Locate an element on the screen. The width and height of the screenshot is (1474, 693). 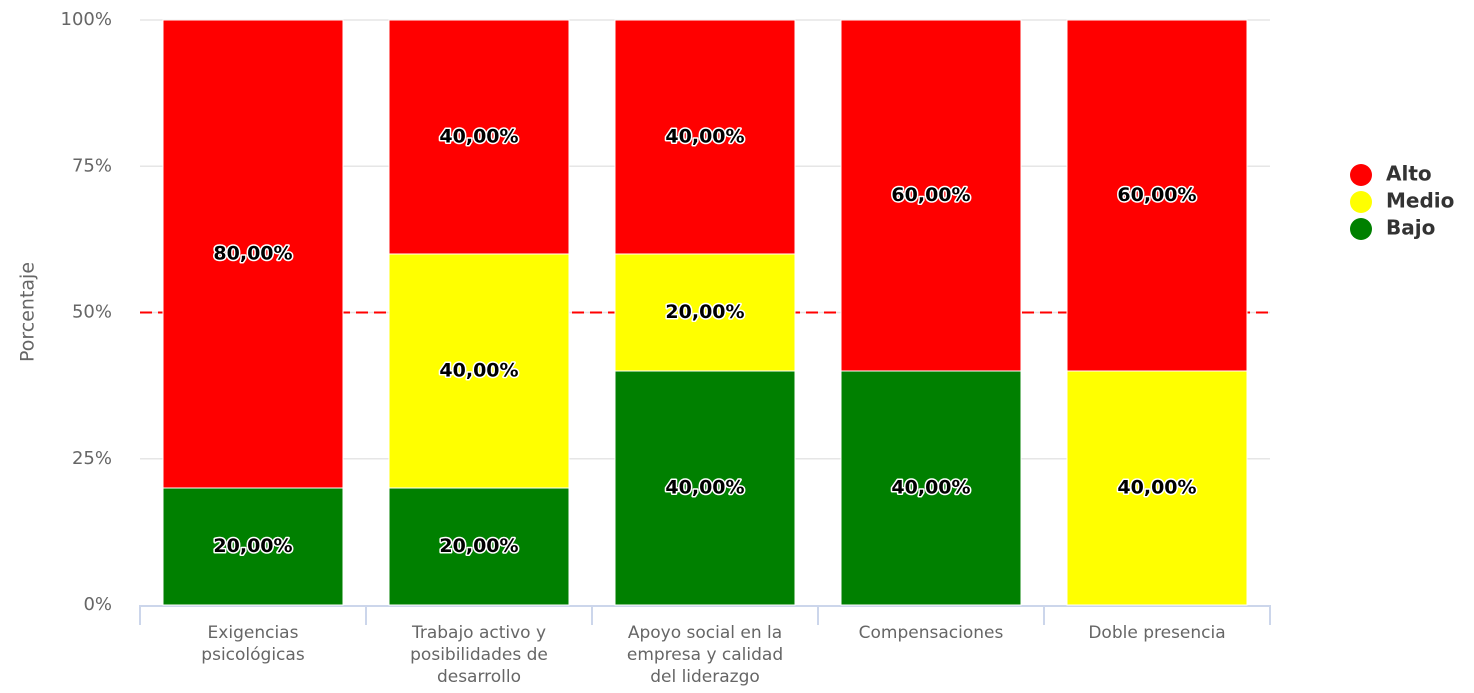
x-tick-label: Compensaciones is located at coordinates (931, 633).